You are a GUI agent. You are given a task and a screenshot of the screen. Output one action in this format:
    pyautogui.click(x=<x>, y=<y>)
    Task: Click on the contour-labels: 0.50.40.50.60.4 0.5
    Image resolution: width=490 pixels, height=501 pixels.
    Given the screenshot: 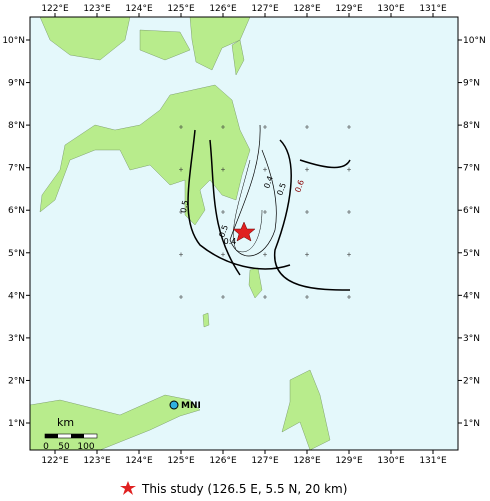 What is the action you would take?
    pyautogui.click(x=242, y=210)
    